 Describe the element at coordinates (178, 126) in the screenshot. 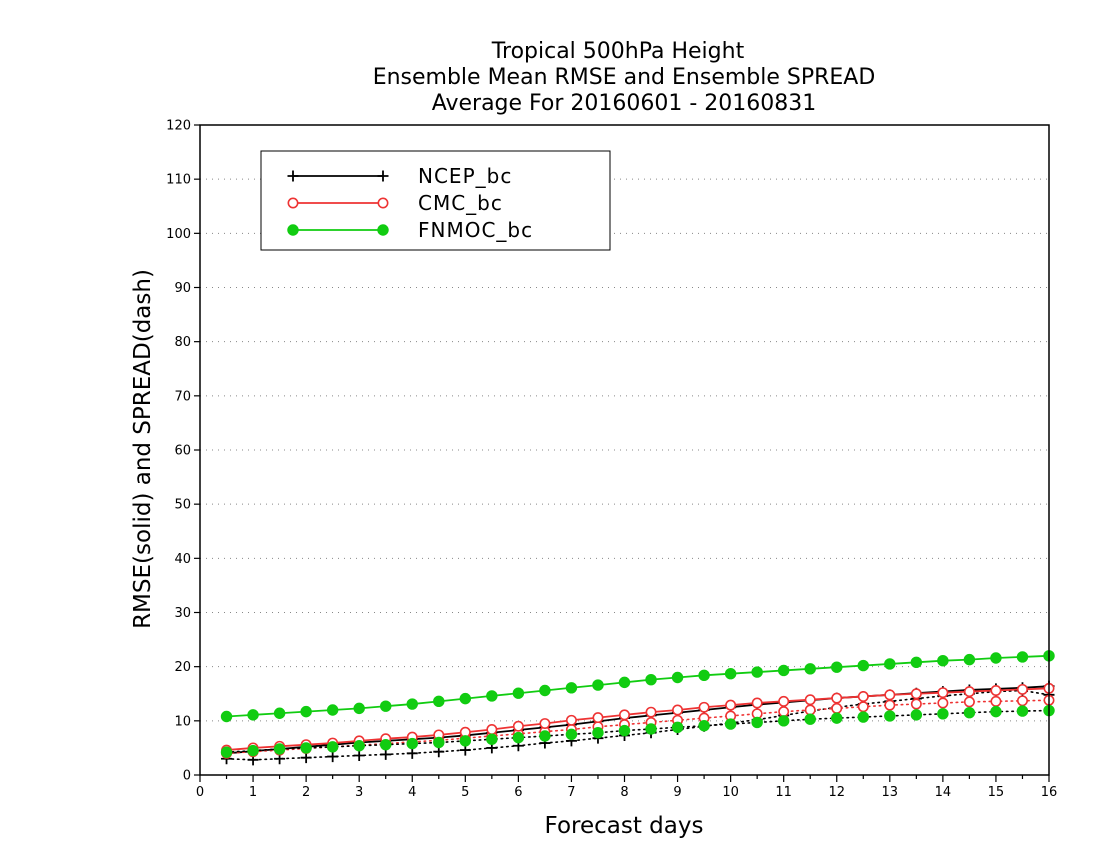

I see `y-tick-label: 120` at that location.